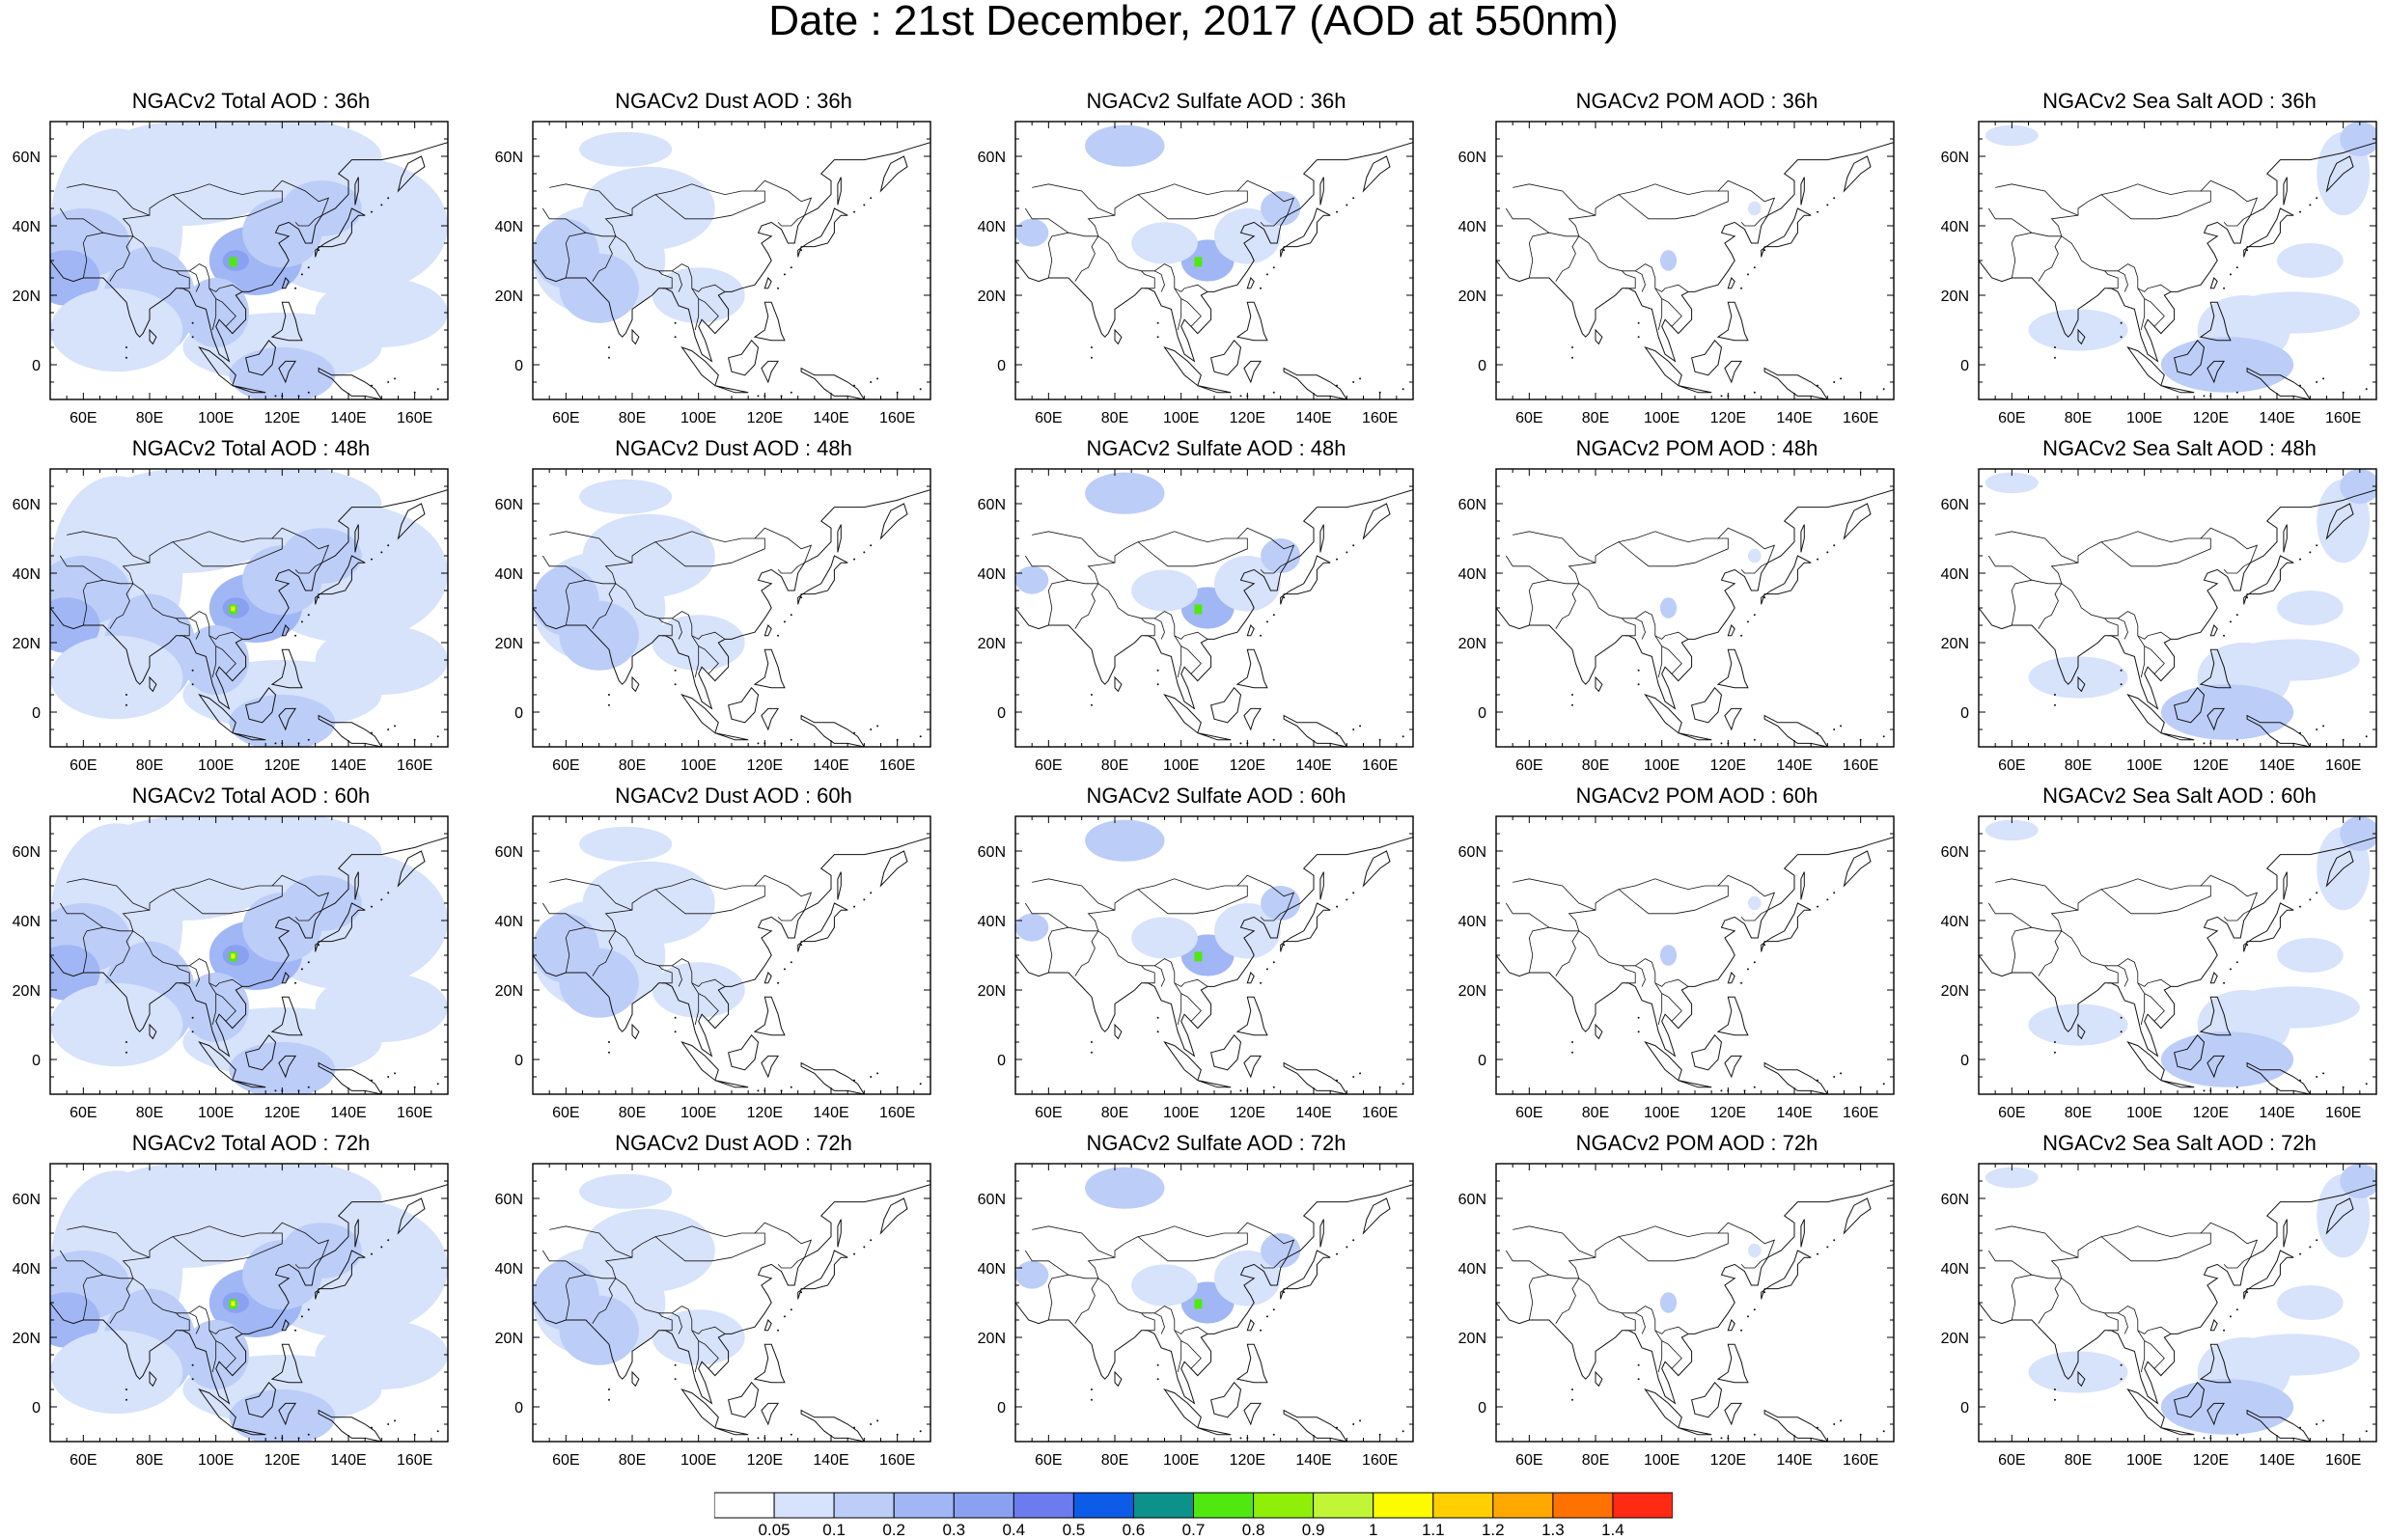  Describe the element at coordinates (1380, 1113) in the screenshot. I see `lon-tick-label: 160E` at that location.